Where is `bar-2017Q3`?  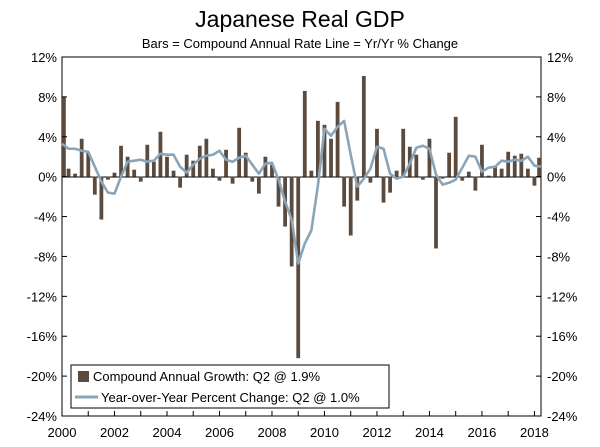
bar-2017Q3 is located at coordinates (521, 165).